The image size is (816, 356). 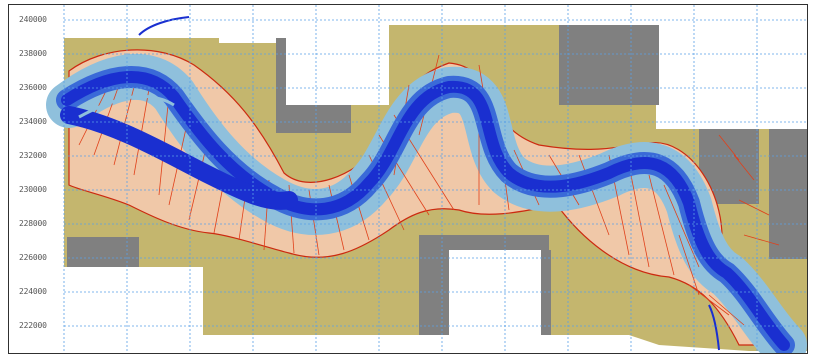 I want to click on y-axis-label: 224000, so click(x=33, y=291).